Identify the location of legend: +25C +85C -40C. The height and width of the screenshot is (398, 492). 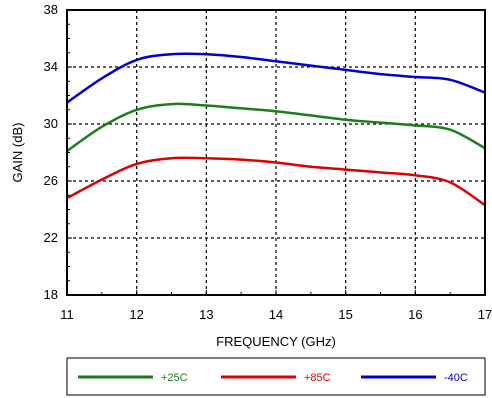
(276, 376).